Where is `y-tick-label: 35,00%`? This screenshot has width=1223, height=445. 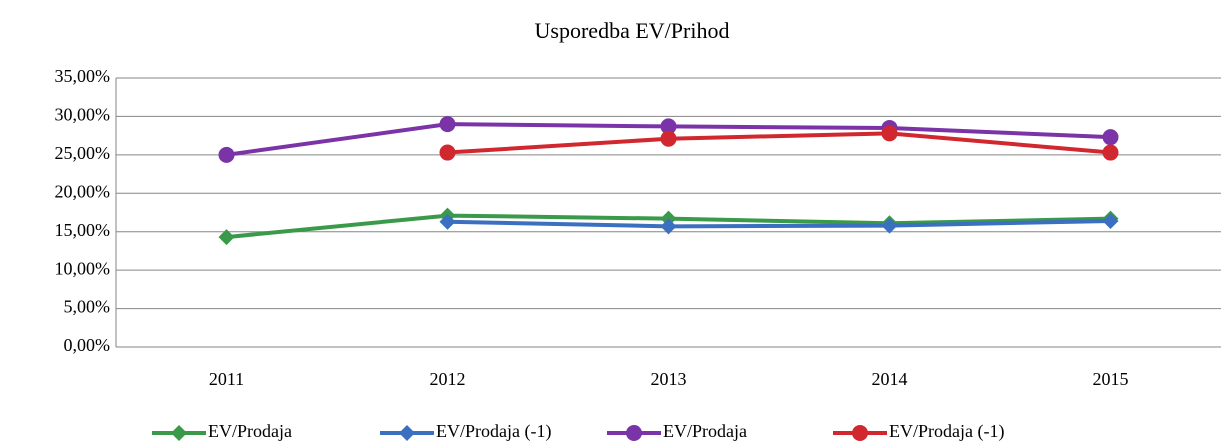 y-tick-label: 35,00% is located at coordinates (83, 76).